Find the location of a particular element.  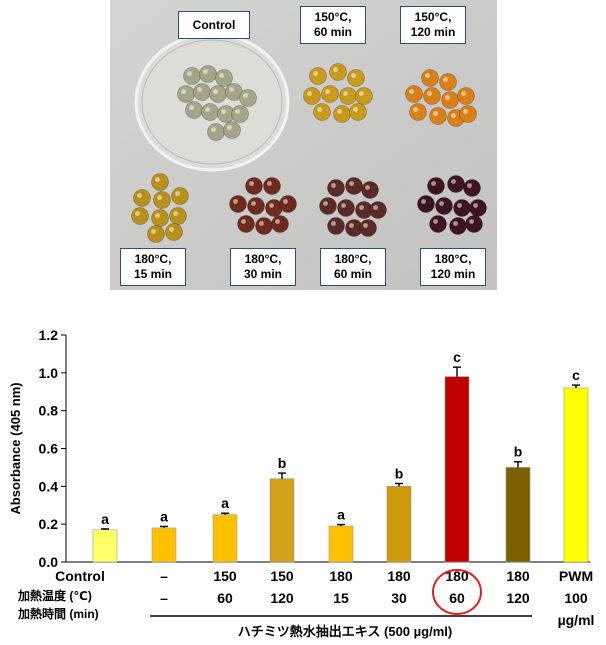

y-tick-label: 0.0 is located at coordinates (49, 562).